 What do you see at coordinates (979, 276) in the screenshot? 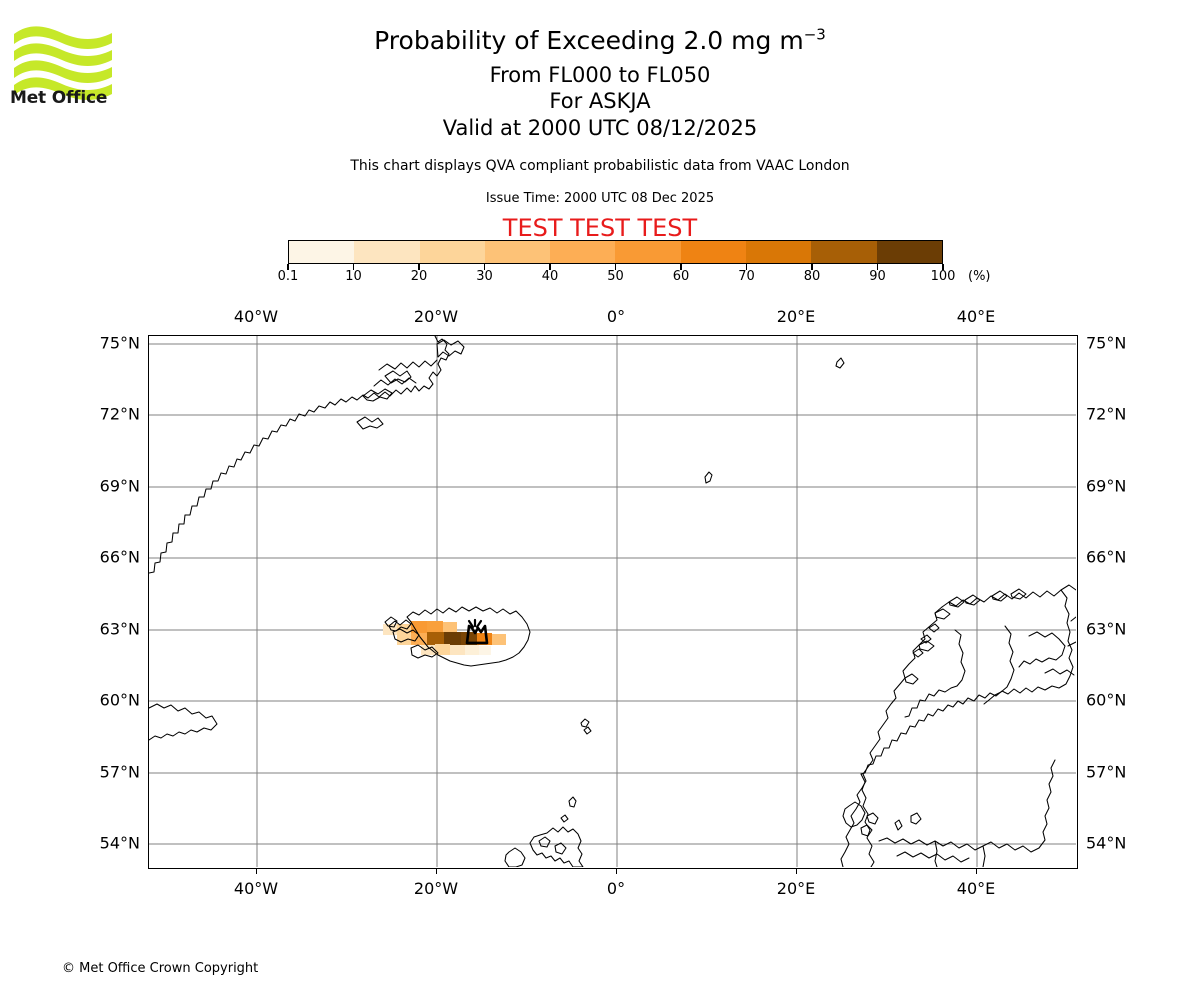
I see `colorbar-unit-label: (%)` at bounding box center [979, 276].